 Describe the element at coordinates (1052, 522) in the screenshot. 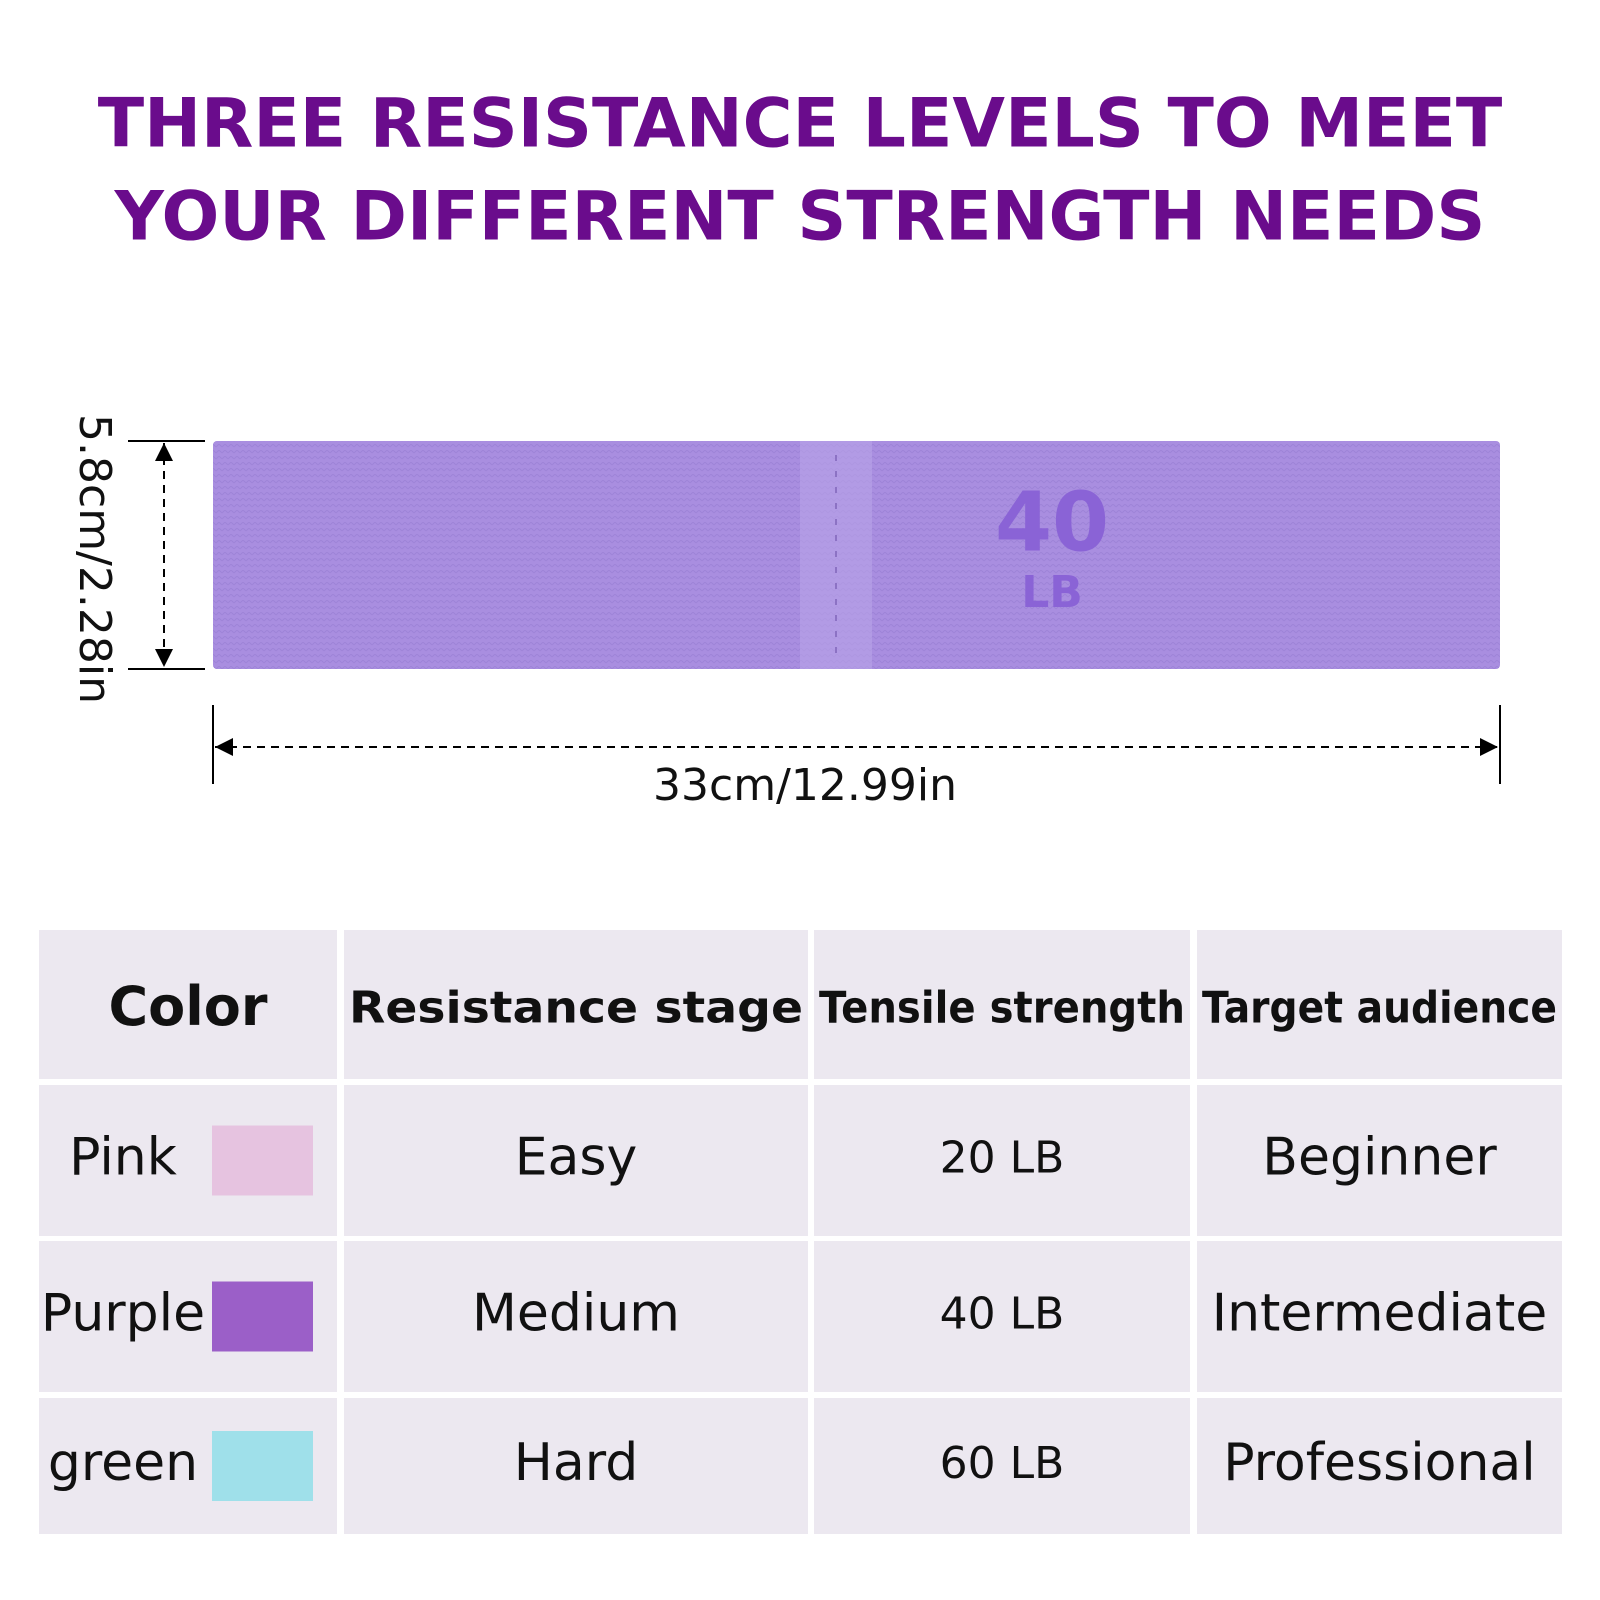

I see `band-label-number: 40` at that location.